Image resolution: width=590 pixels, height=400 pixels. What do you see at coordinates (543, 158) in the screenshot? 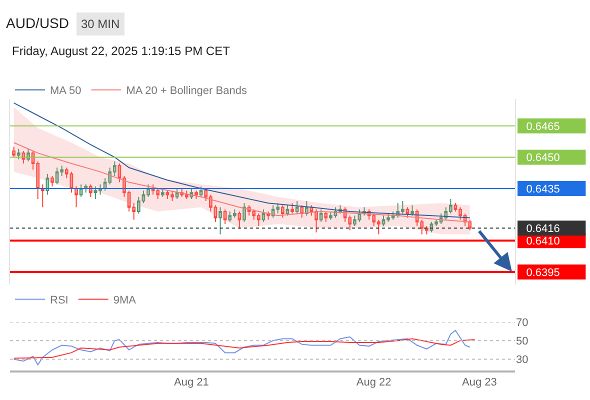
I see `y-tick-label: 0.6450` at bounding box center [543, 158].